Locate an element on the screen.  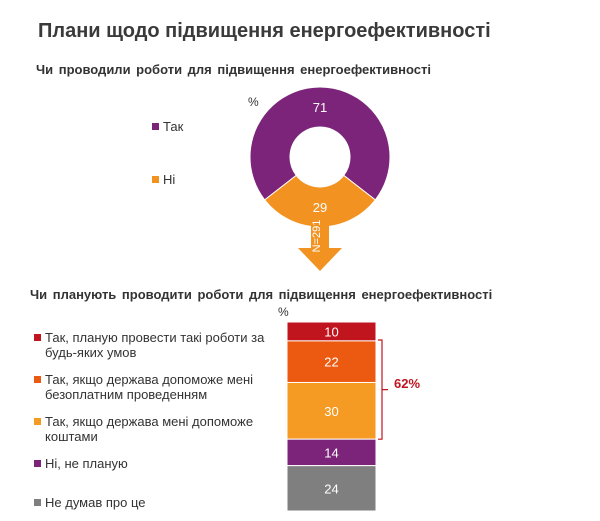
bar-segment-label-4: 24 is located at coordinates (331, 488).